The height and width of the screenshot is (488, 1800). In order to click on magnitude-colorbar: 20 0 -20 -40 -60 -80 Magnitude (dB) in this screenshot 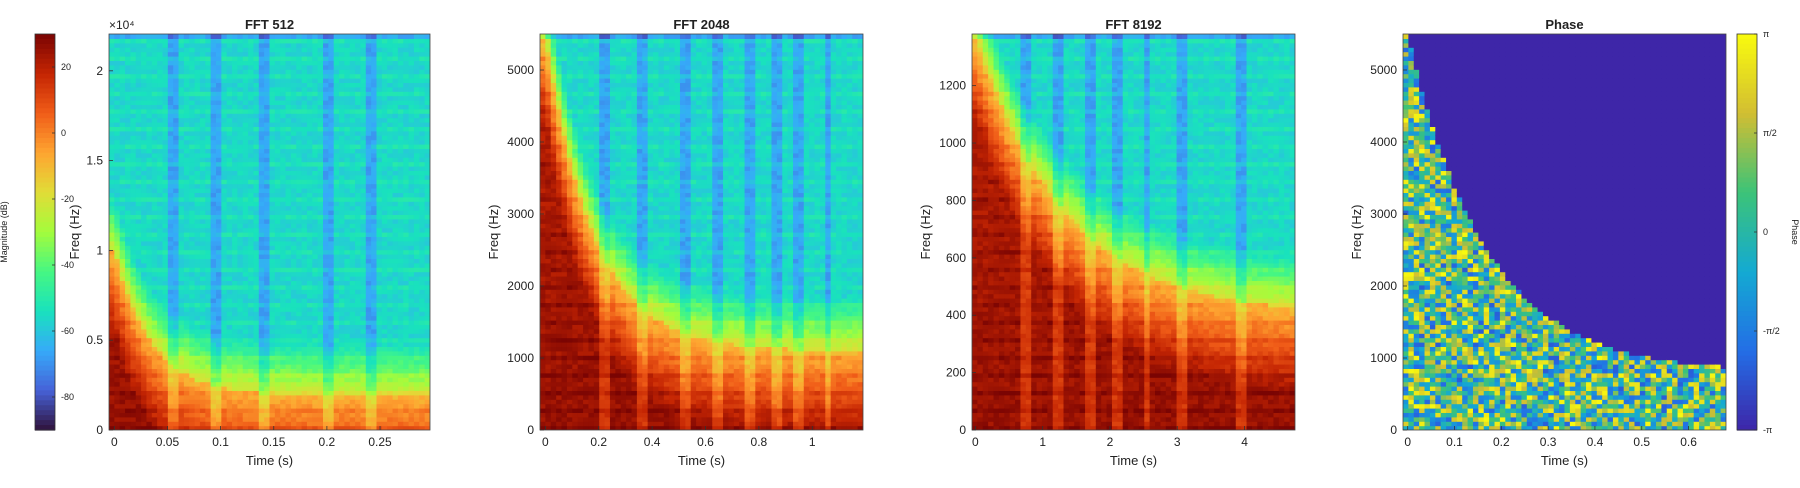, I will do `click(37, 232)`.